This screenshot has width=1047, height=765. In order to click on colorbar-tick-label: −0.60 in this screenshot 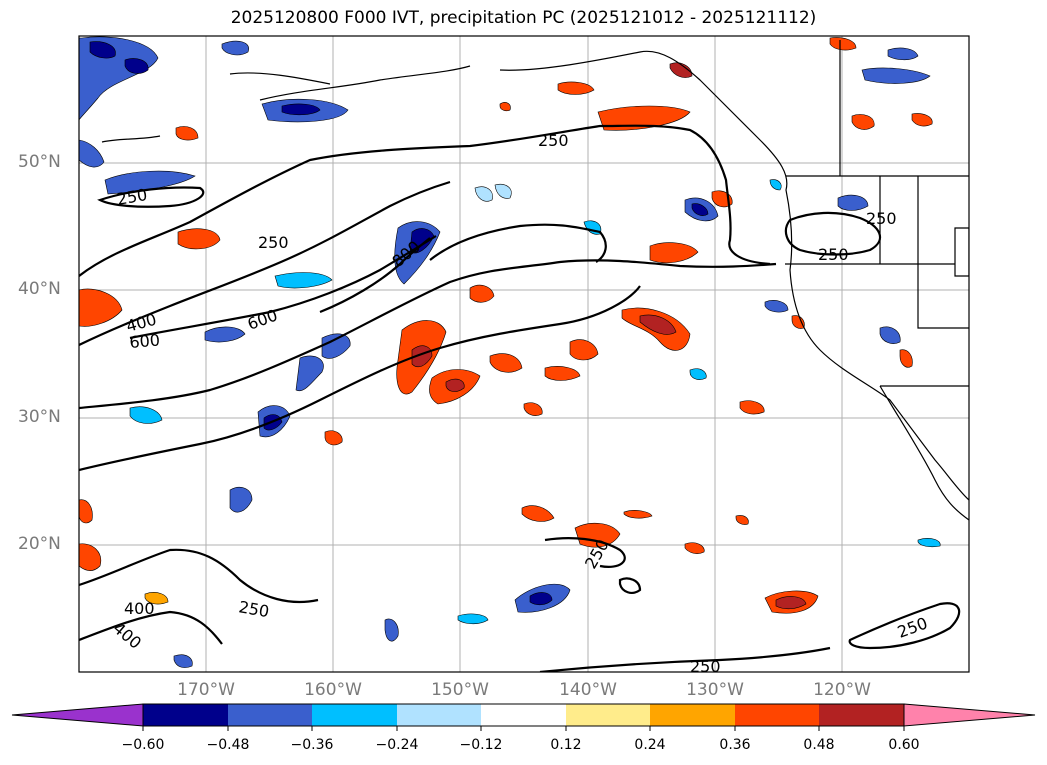, I will do `click(143, 745)`.